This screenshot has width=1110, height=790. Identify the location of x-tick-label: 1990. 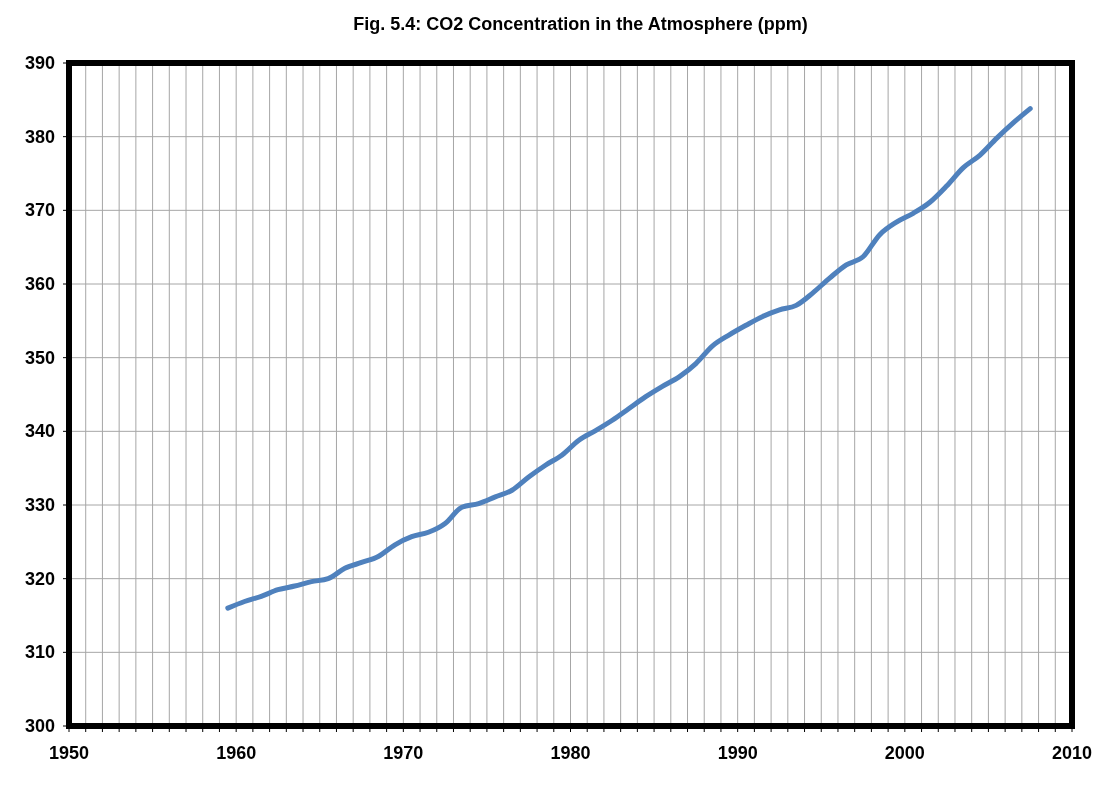
(737, 753).